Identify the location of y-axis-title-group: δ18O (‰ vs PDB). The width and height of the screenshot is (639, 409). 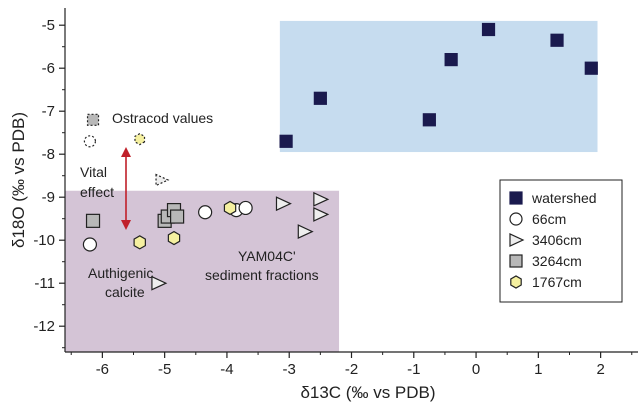
(18, 180).